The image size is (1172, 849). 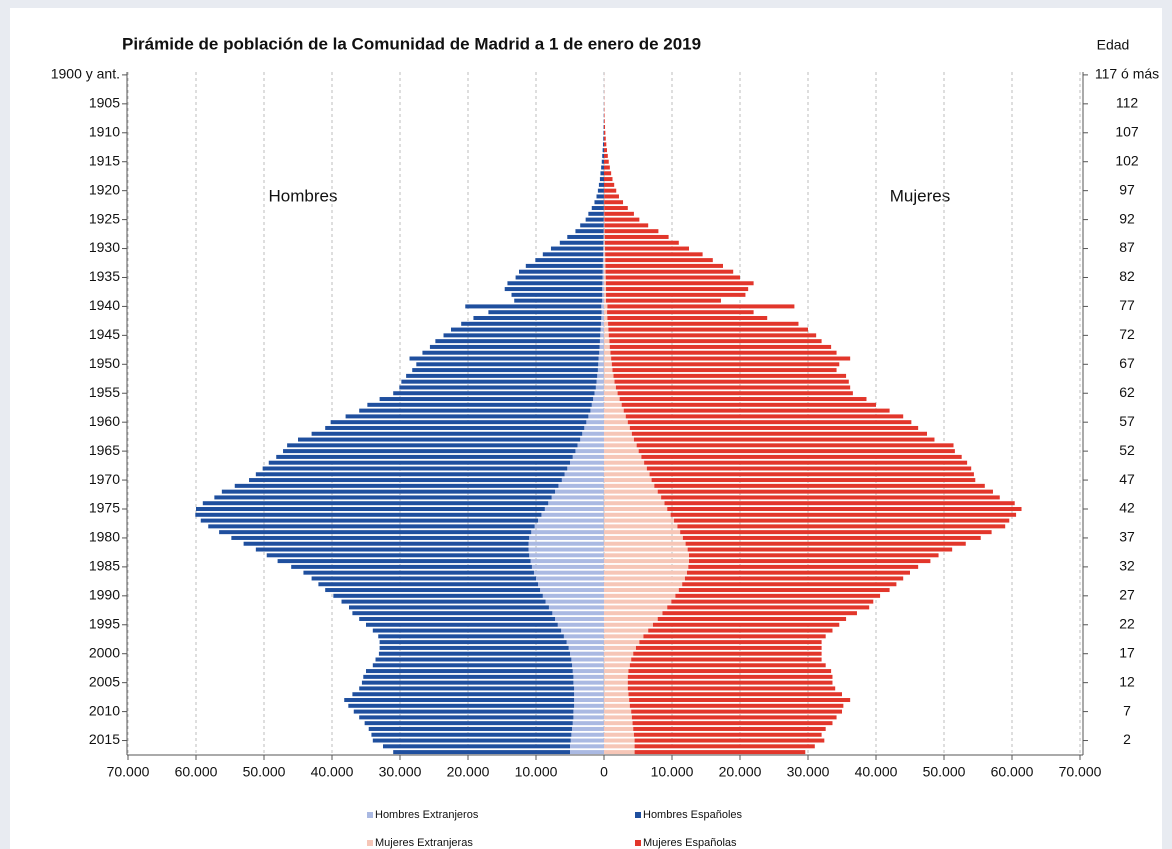 What do you see at coordinates (85, 74) in the screenshot?
I see `y-tick-label: 1900 y ant.` at bounding box center [85, 74].